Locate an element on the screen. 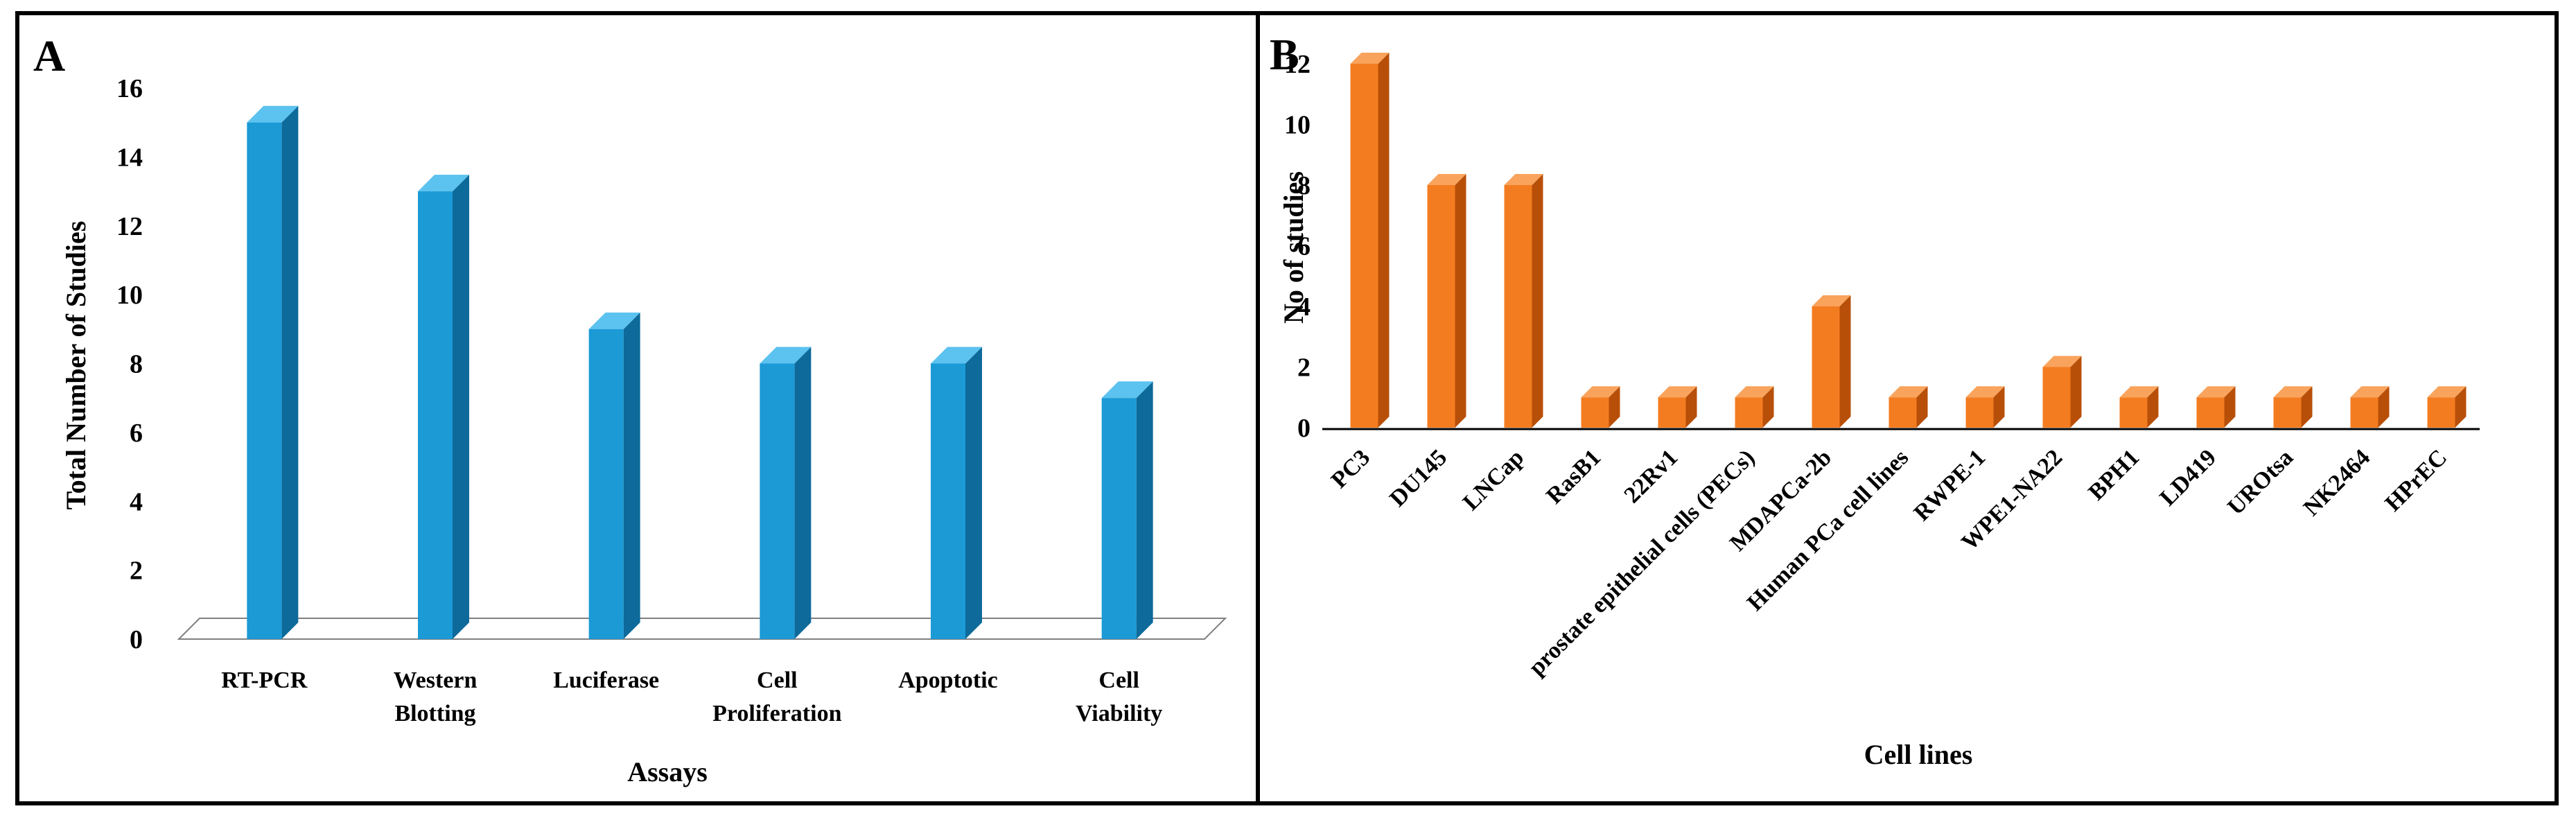 This screenshot has height=820, width=2576. panel-letter-a: A is located at coordinates (49, 55).